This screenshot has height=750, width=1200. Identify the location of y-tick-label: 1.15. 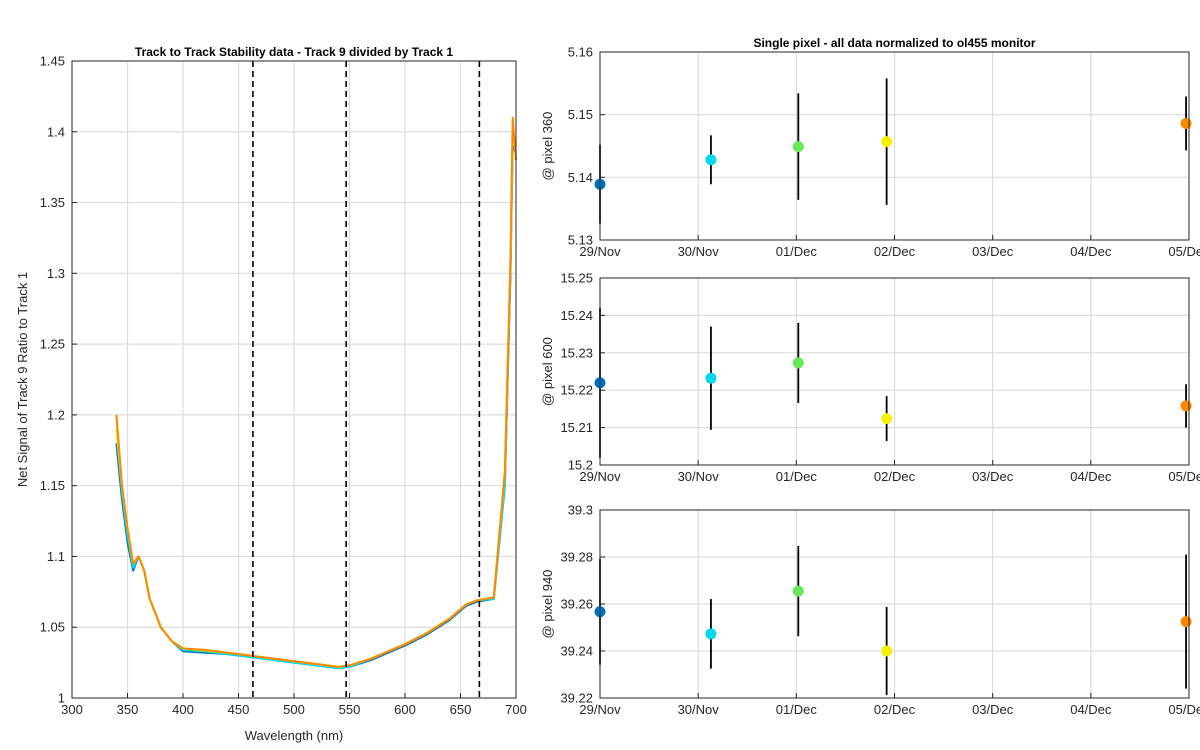
(52, 485).